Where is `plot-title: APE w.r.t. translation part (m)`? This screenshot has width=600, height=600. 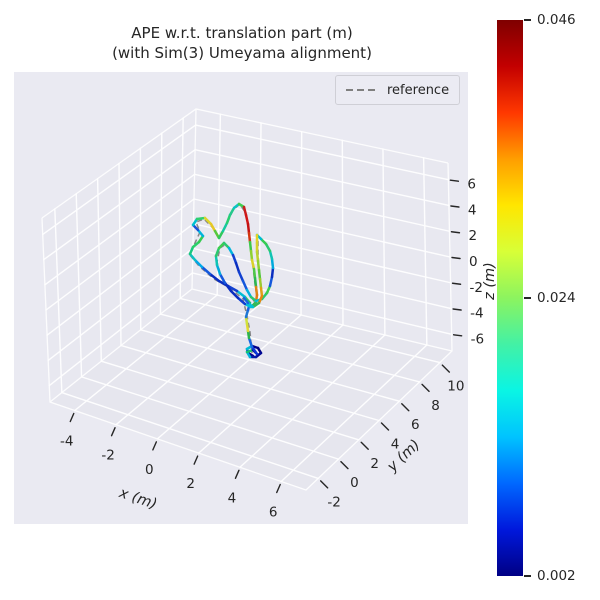 plot-title: APE w.r.t. translation part (m) is located at coordinates (242, 33).